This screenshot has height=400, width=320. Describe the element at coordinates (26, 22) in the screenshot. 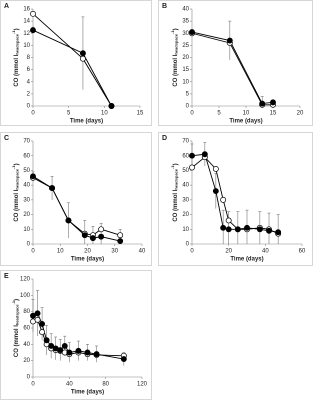

I see `y-tick-label: 14` at that location.